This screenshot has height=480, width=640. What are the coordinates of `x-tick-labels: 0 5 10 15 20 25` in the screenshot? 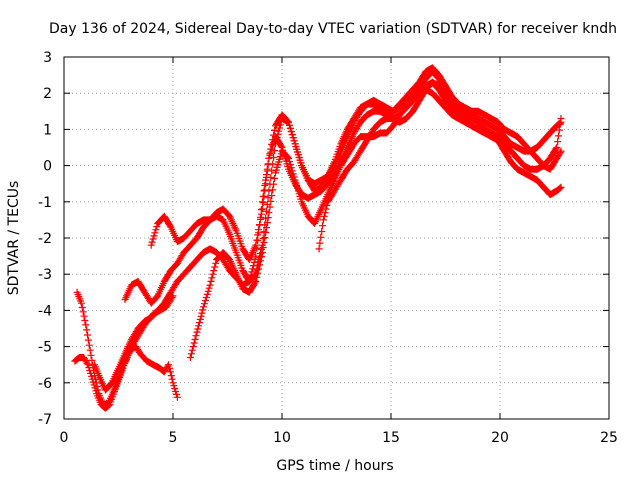 It's located at (339, 438).